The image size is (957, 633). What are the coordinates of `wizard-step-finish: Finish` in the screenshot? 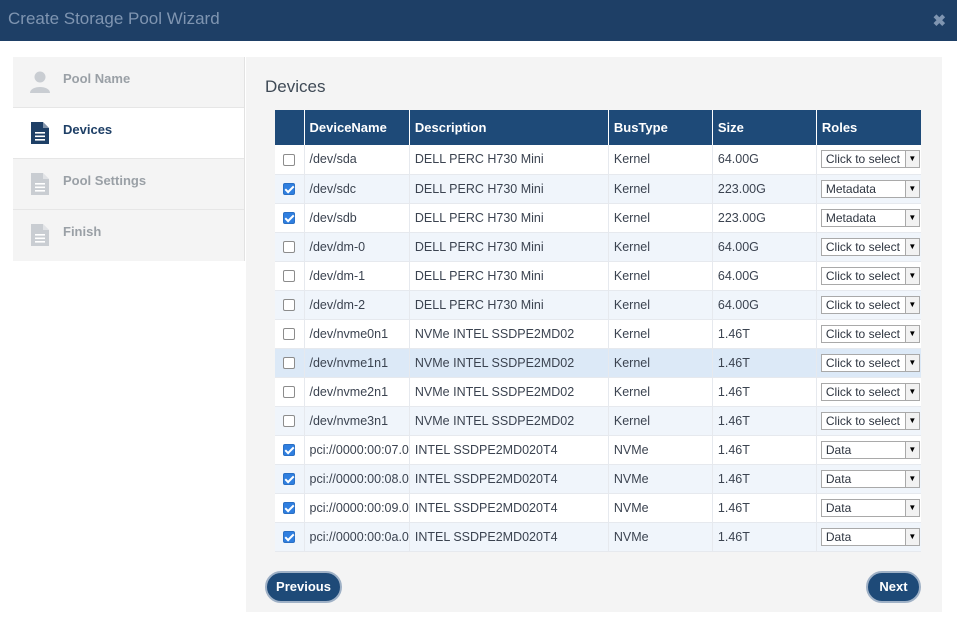 It's located at (128, 235).